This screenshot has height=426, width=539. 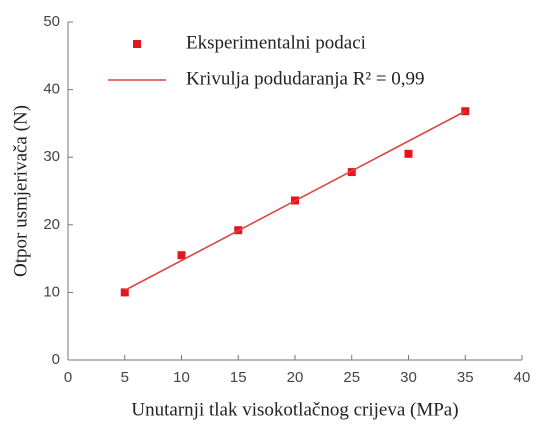 I want to click on y-tick-label: 30, so click(x=51, y=156).